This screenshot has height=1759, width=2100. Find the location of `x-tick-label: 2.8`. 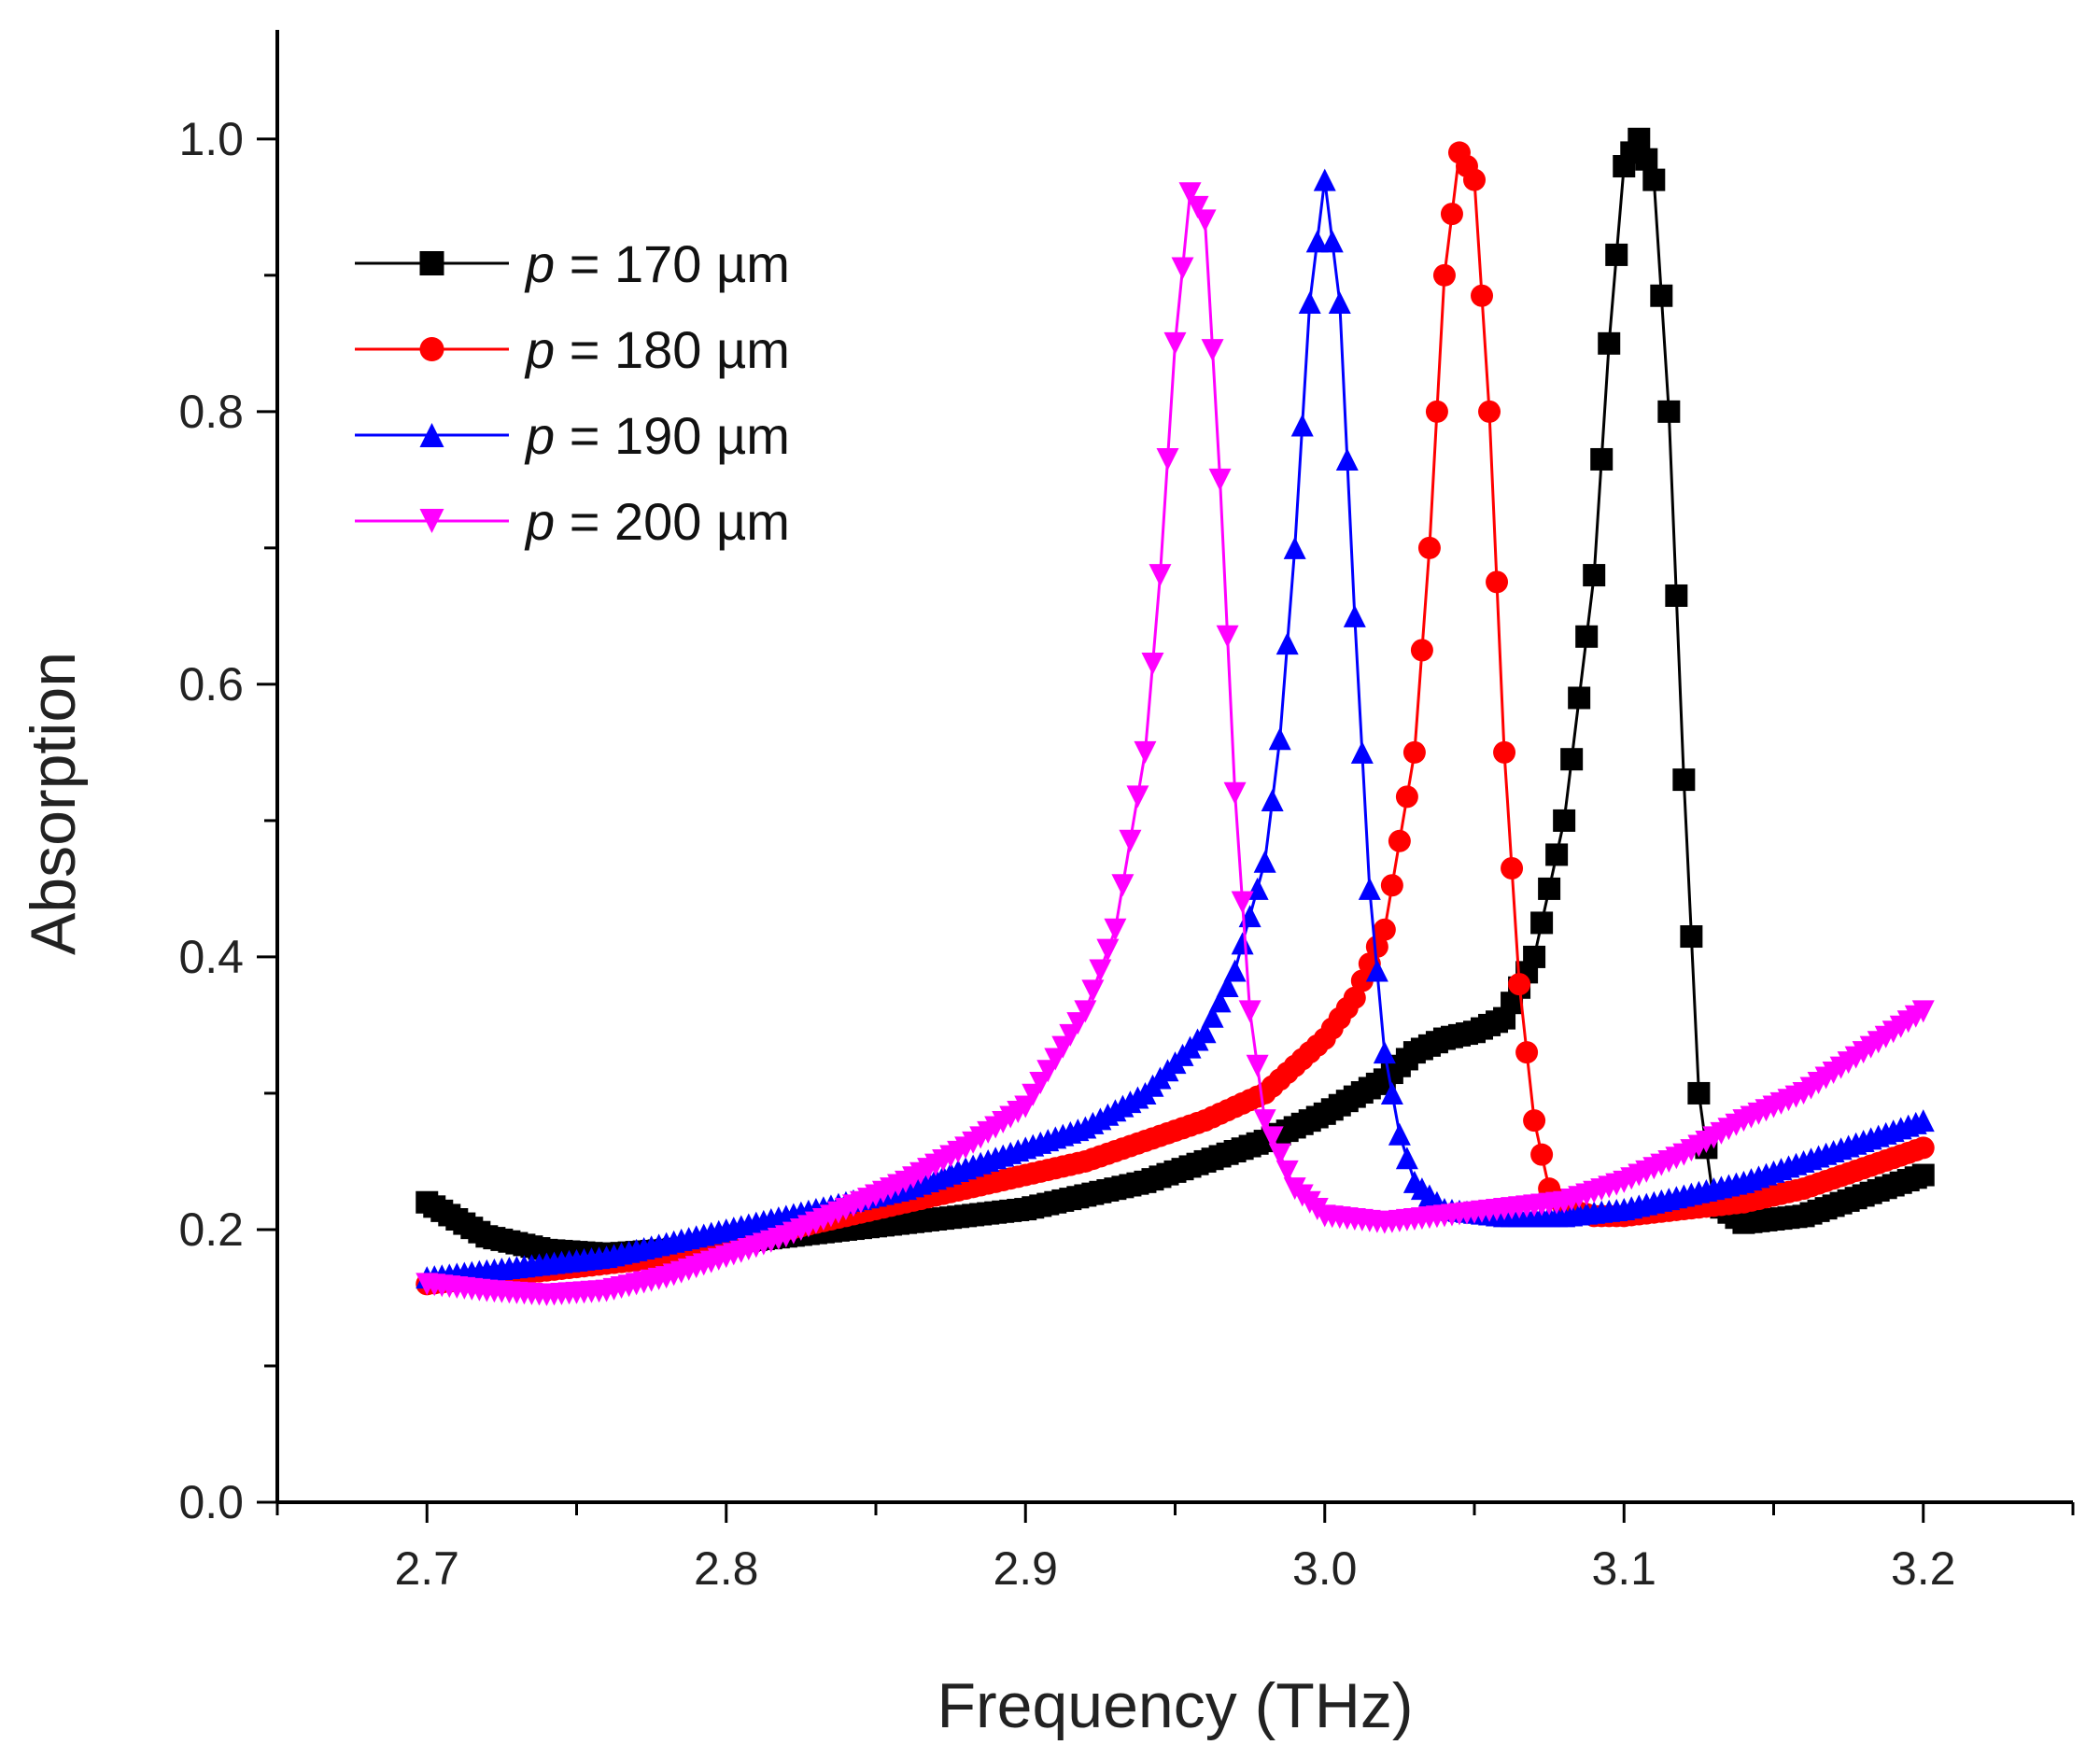

x-tick-label: 2.8 is located at coordinates (726, 1568).